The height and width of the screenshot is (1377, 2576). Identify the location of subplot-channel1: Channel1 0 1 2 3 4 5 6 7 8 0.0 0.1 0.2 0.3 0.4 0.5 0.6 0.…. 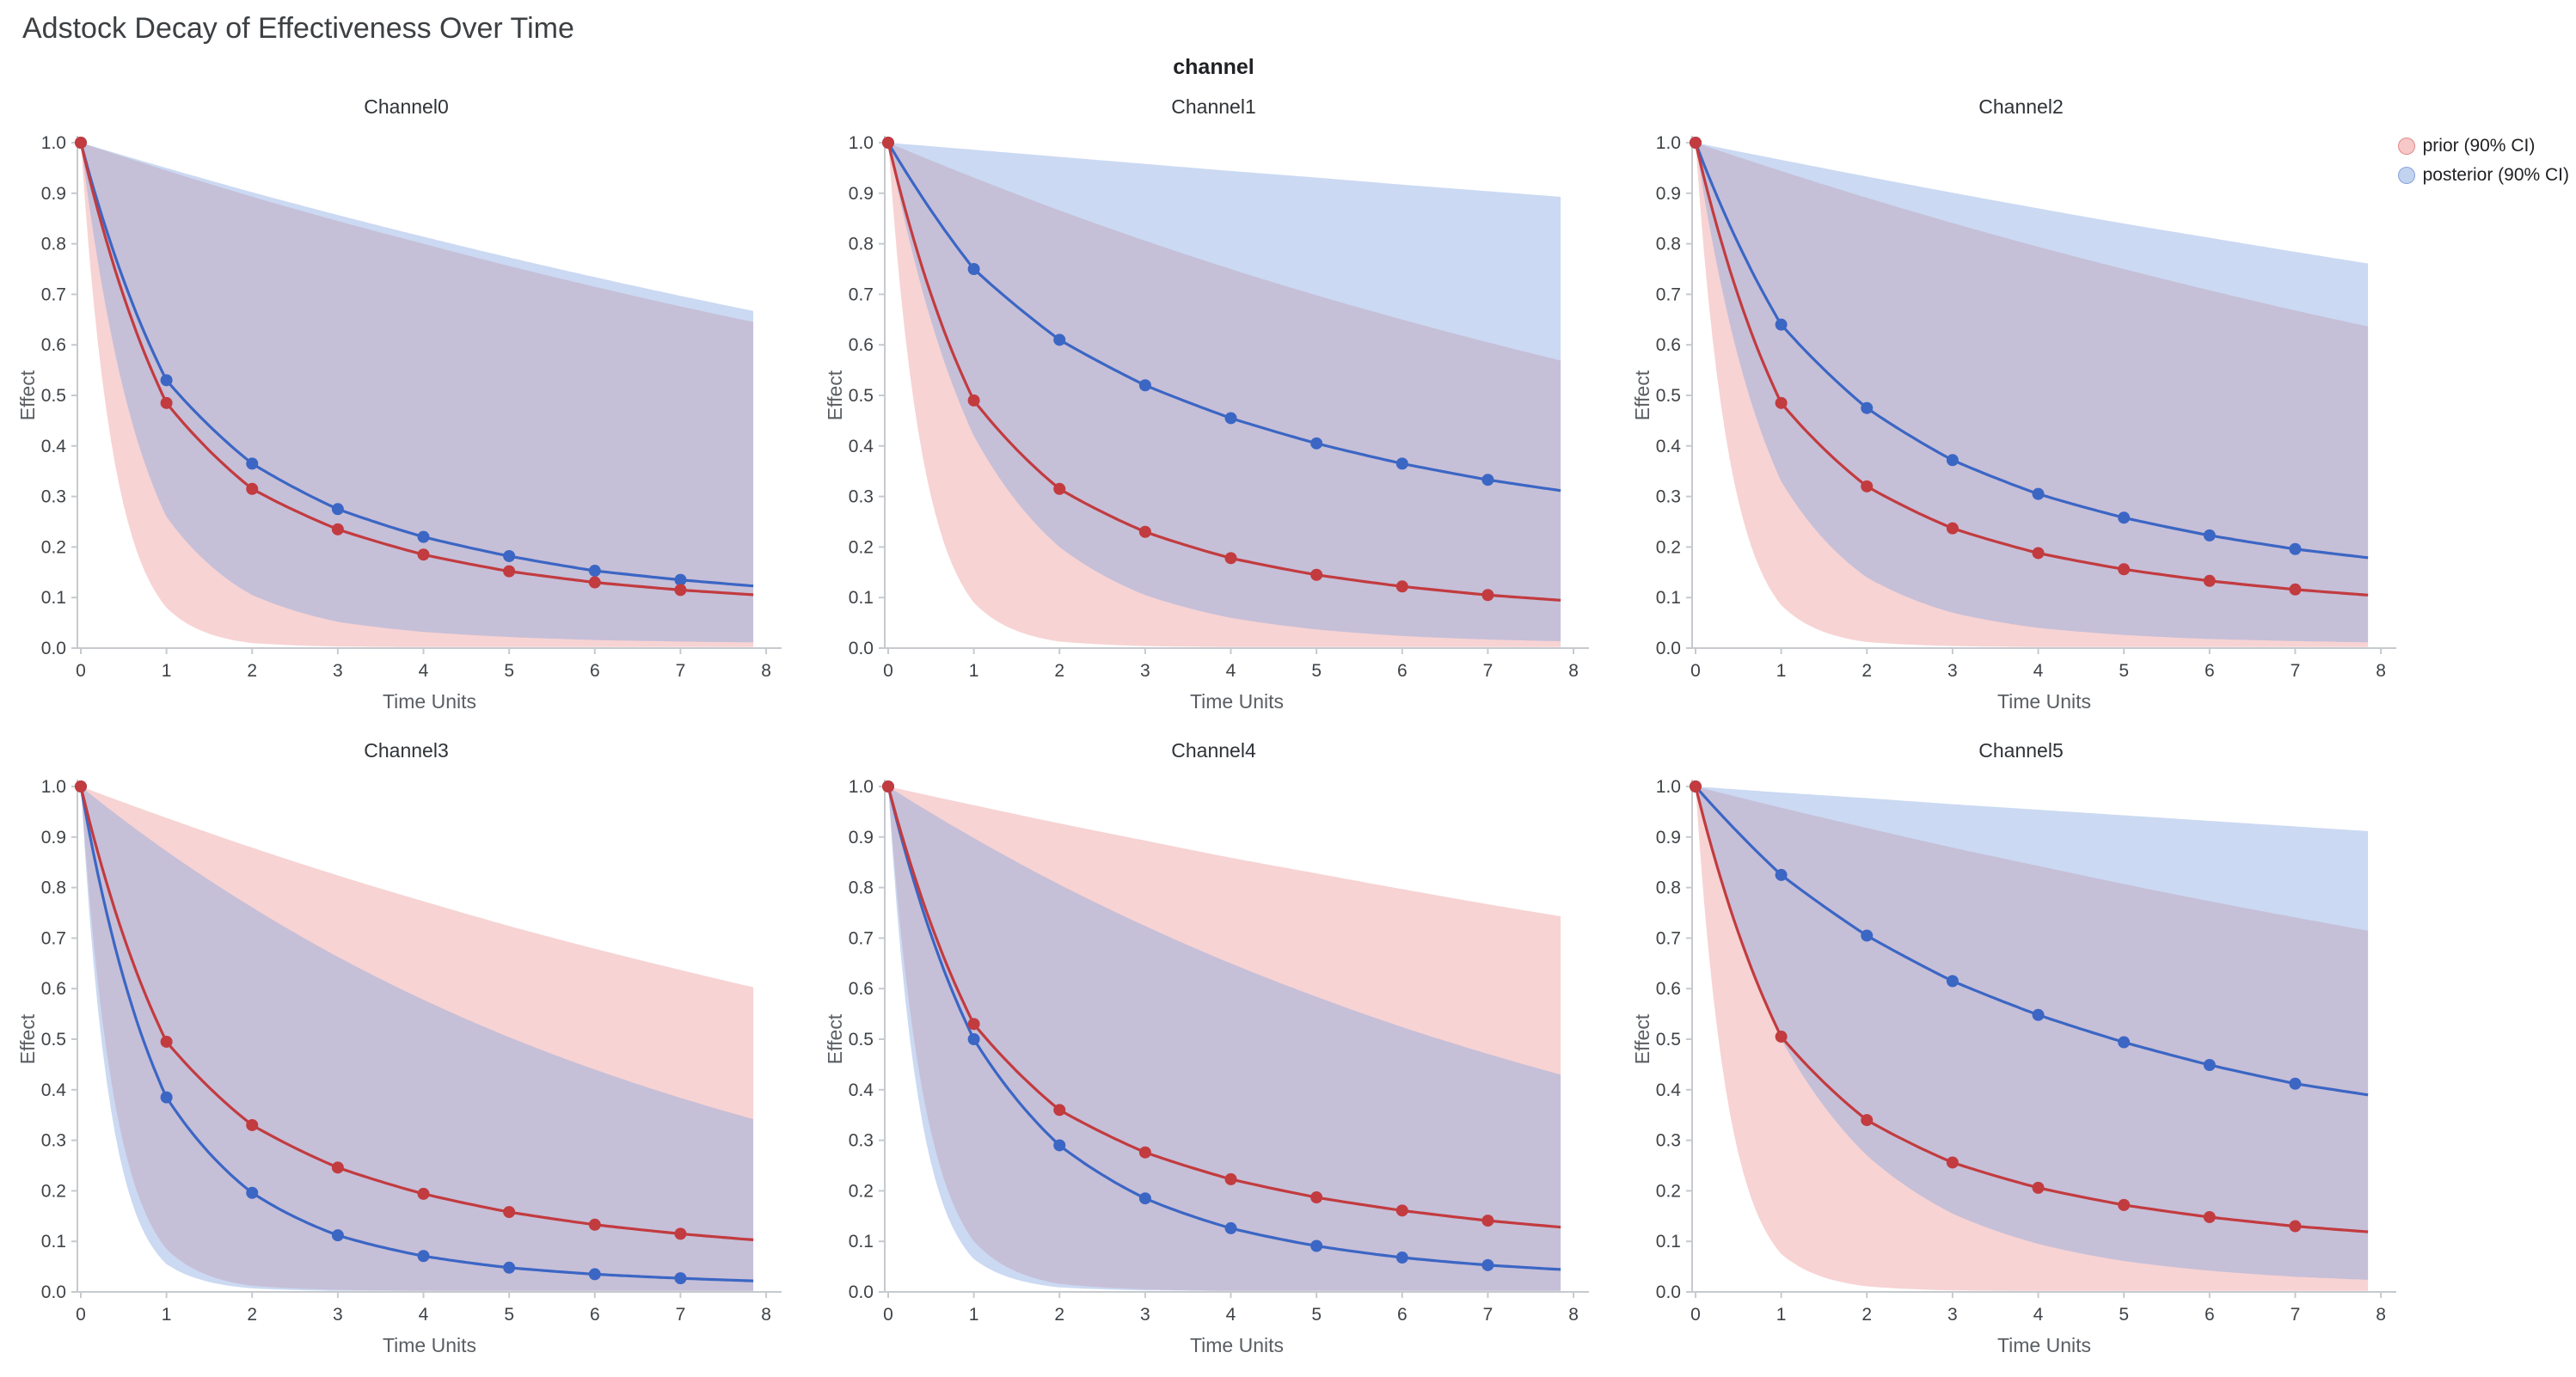
(1213, 409).